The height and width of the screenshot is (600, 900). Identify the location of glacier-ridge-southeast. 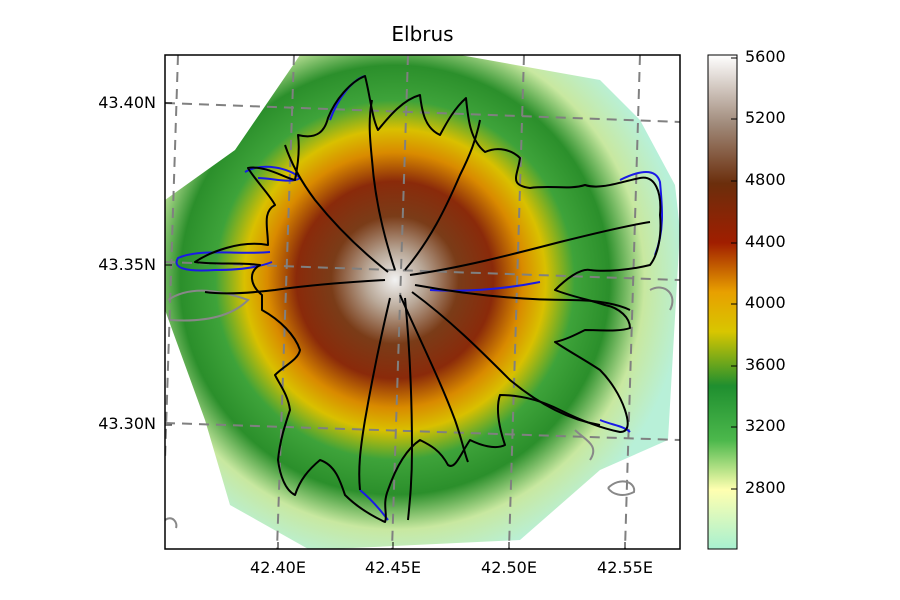
(506, 358).